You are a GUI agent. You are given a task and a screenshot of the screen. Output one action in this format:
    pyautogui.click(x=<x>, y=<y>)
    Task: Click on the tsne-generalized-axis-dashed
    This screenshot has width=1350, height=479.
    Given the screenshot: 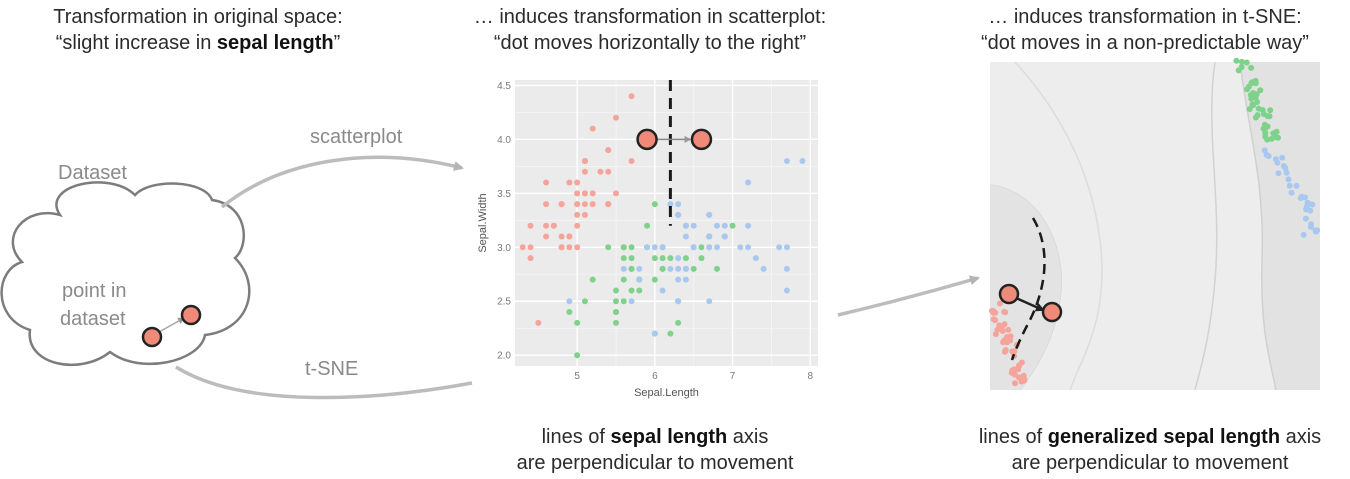 What is the action you would take?
    pyautogui.click(x=1028, y=289)
    